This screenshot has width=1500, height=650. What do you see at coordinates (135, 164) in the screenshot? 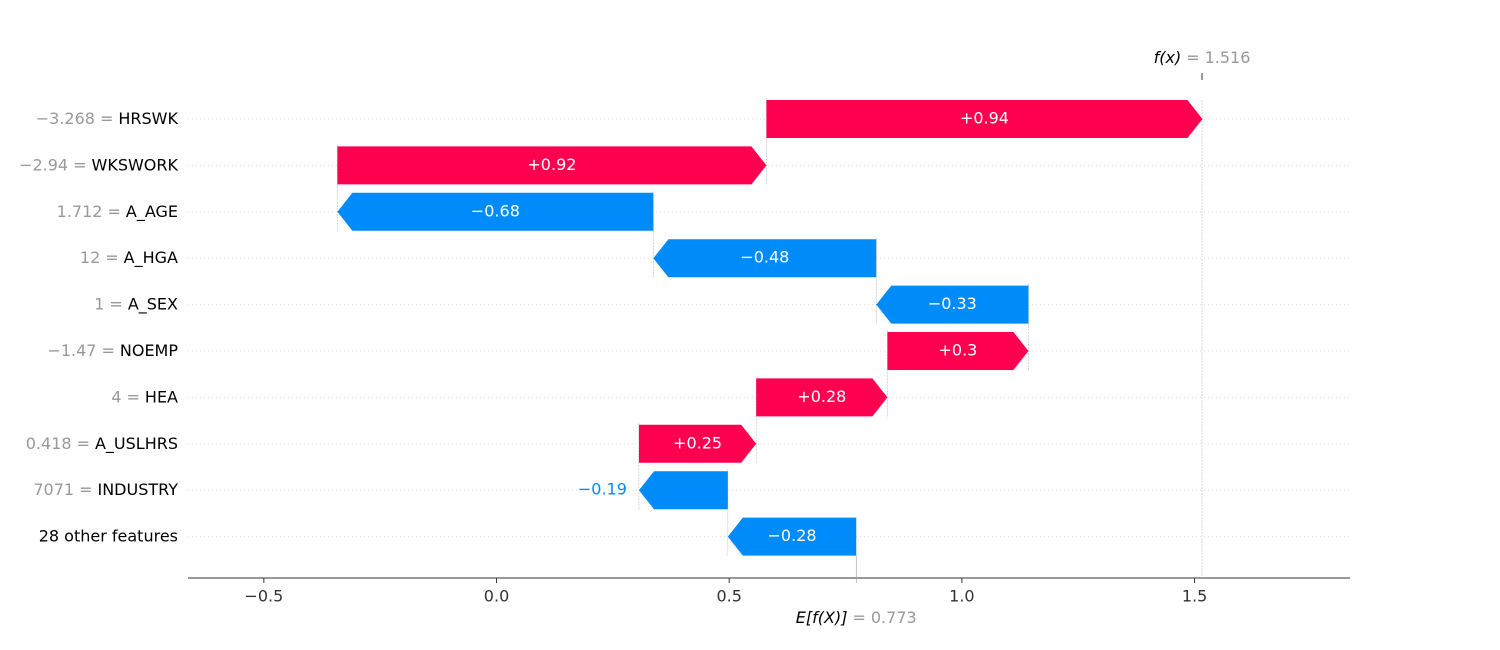
I see `feature-name: WKSWORK` at bounding box center [135, 164].